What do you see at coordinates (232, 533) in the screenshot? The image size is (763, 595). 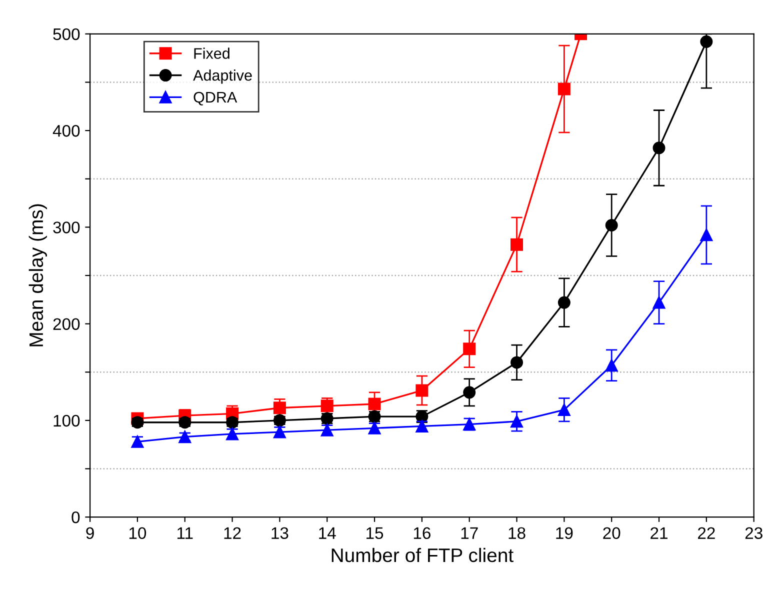 I see `x-tick-label: 12` at bounding box center [232, 533].